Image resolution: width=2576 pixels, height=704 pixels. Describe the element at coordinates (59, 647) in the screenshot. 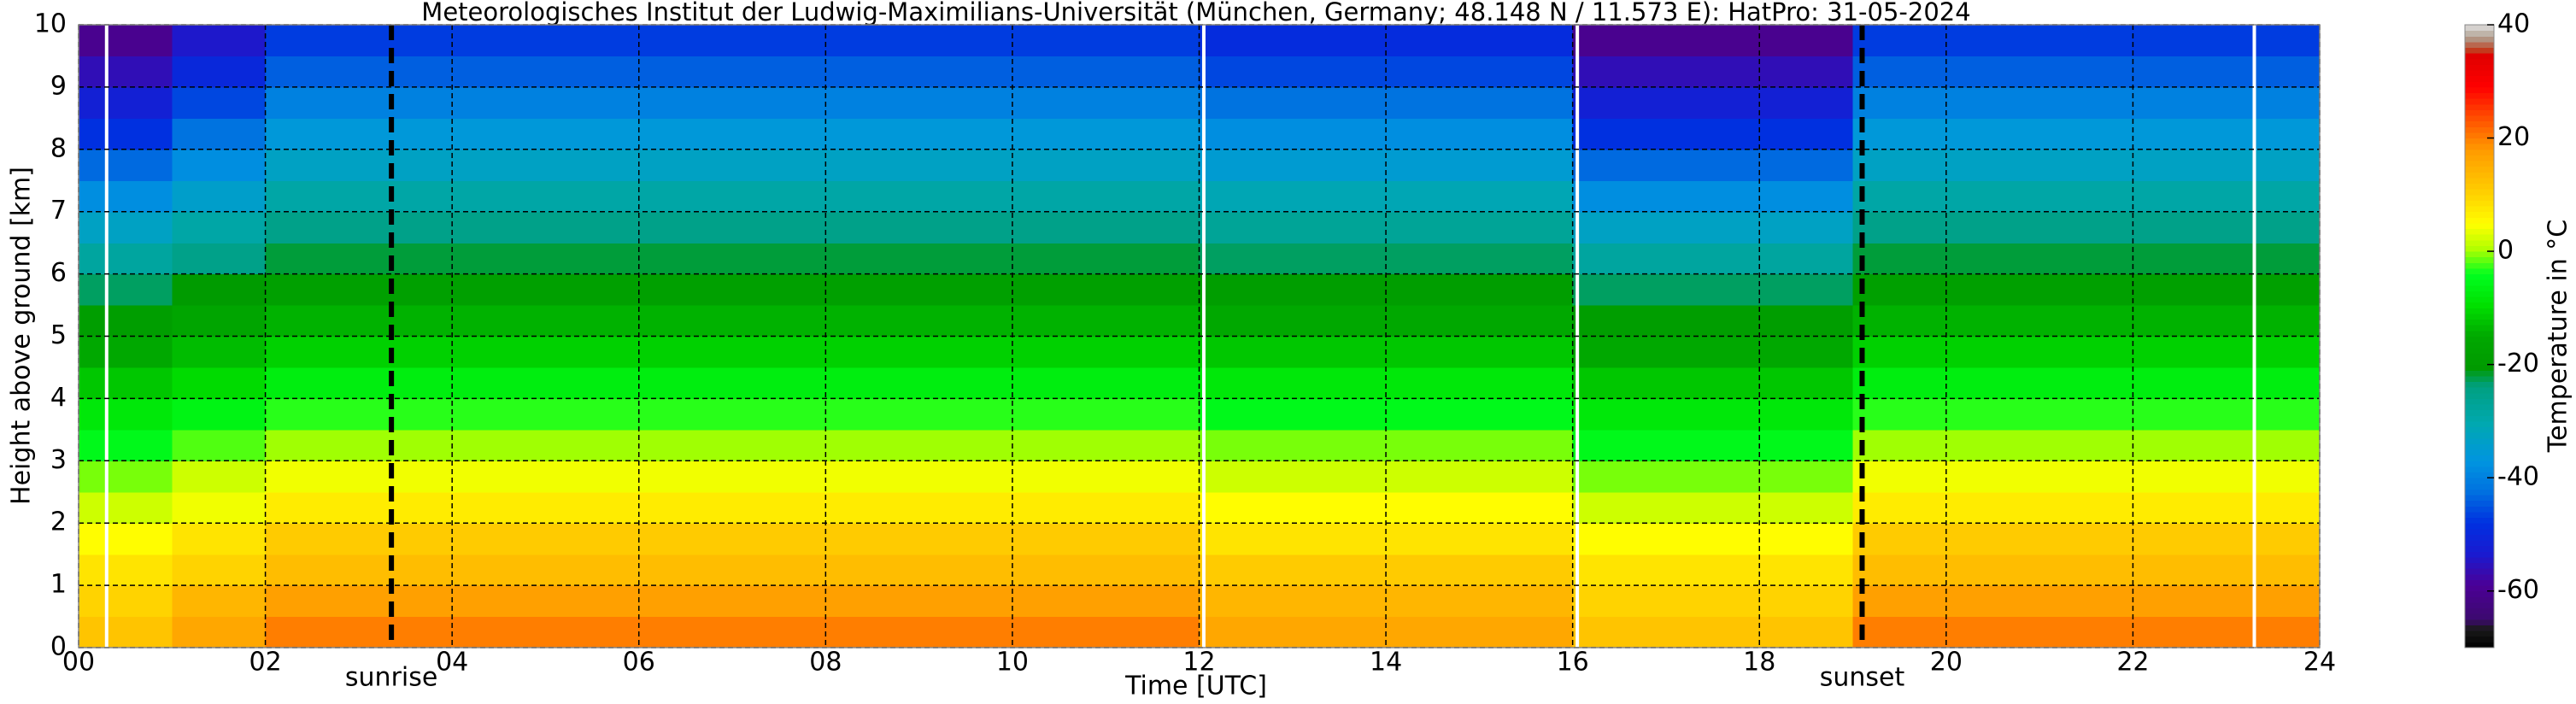

I see `y-tick-label: 0` at that location.